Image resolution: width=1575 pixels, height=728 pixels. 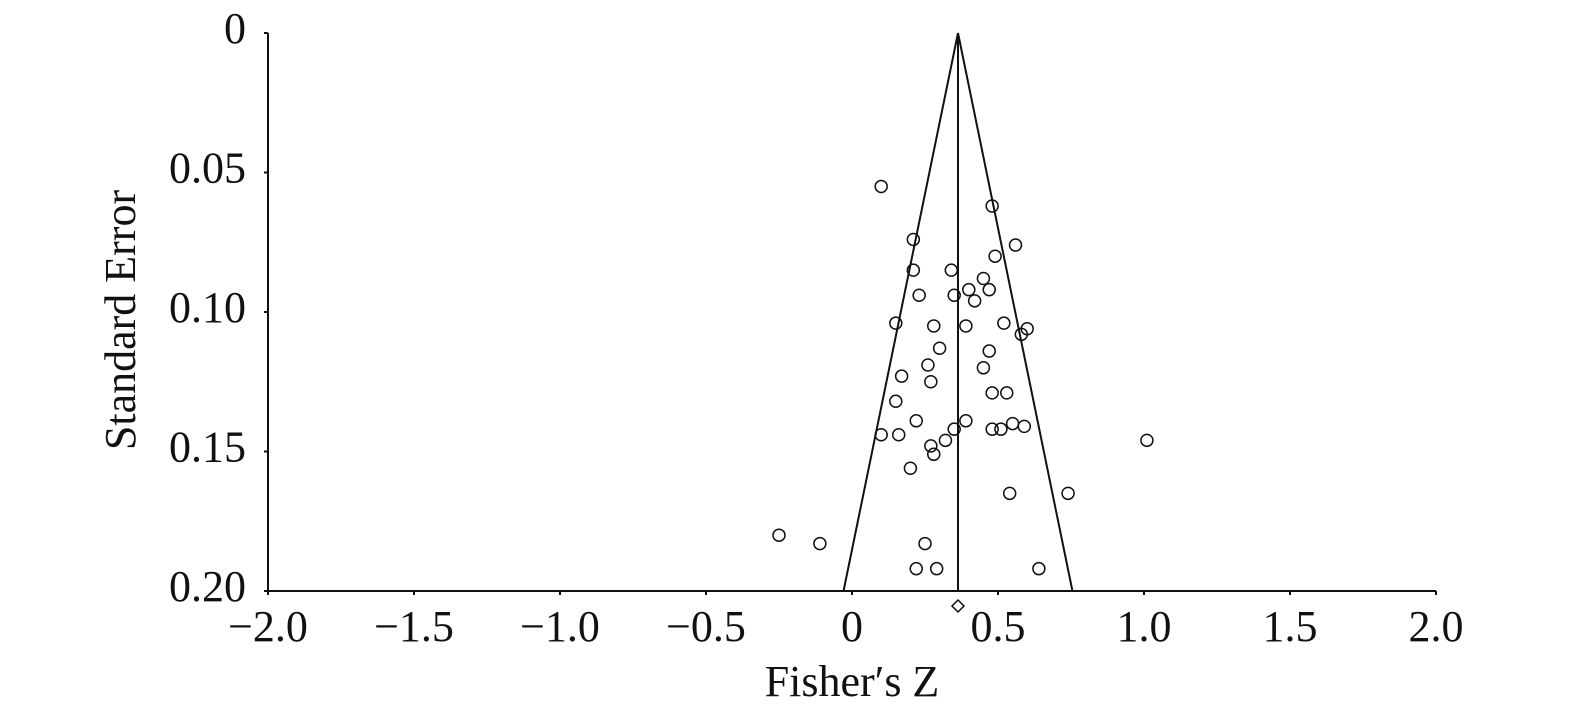 What do you see at coordinates (235, 28) in the screenshot?
I see `y-tick-label: 0` at bounding box center [235, 28].